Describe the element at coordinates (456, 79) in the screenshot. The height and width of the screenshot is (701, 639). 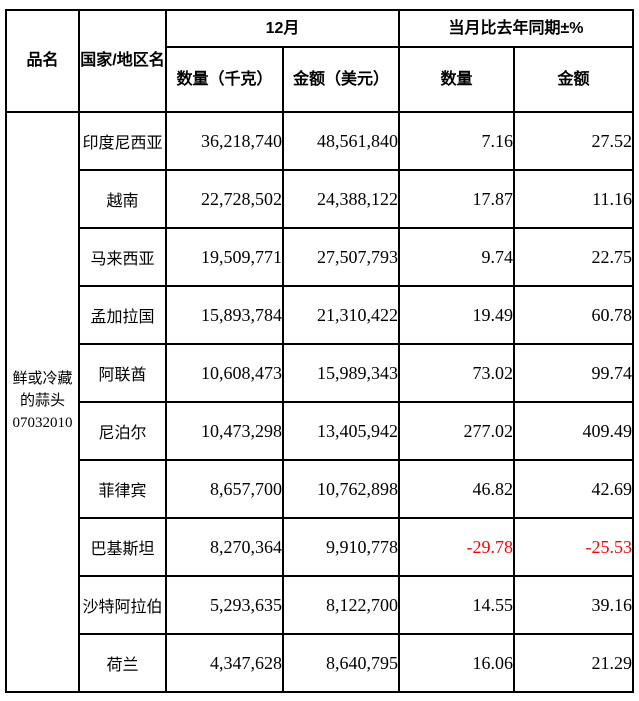
I see `header-yoy-qty: 数量` at that location.